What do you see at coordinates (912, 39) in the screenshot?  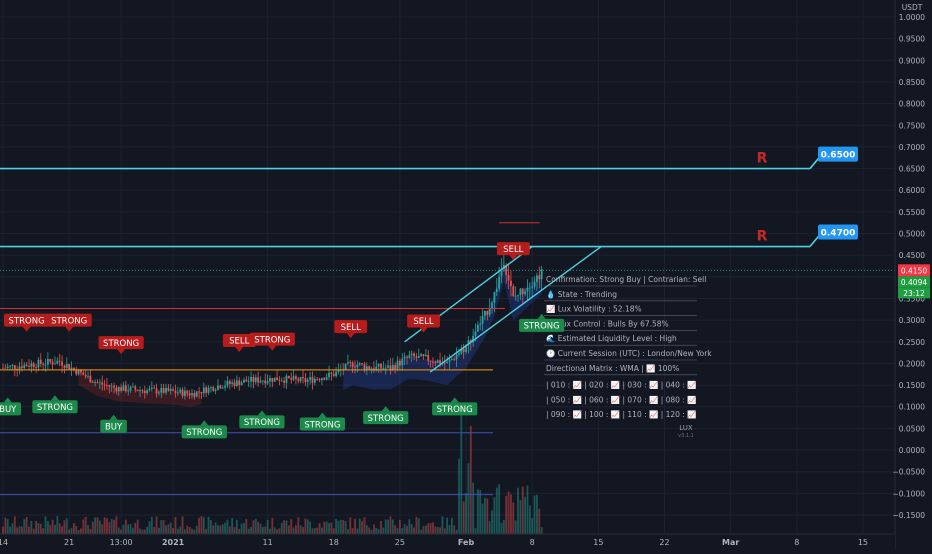 I see `price-tick-label: 0.9500` at bounding box center [912, 39].